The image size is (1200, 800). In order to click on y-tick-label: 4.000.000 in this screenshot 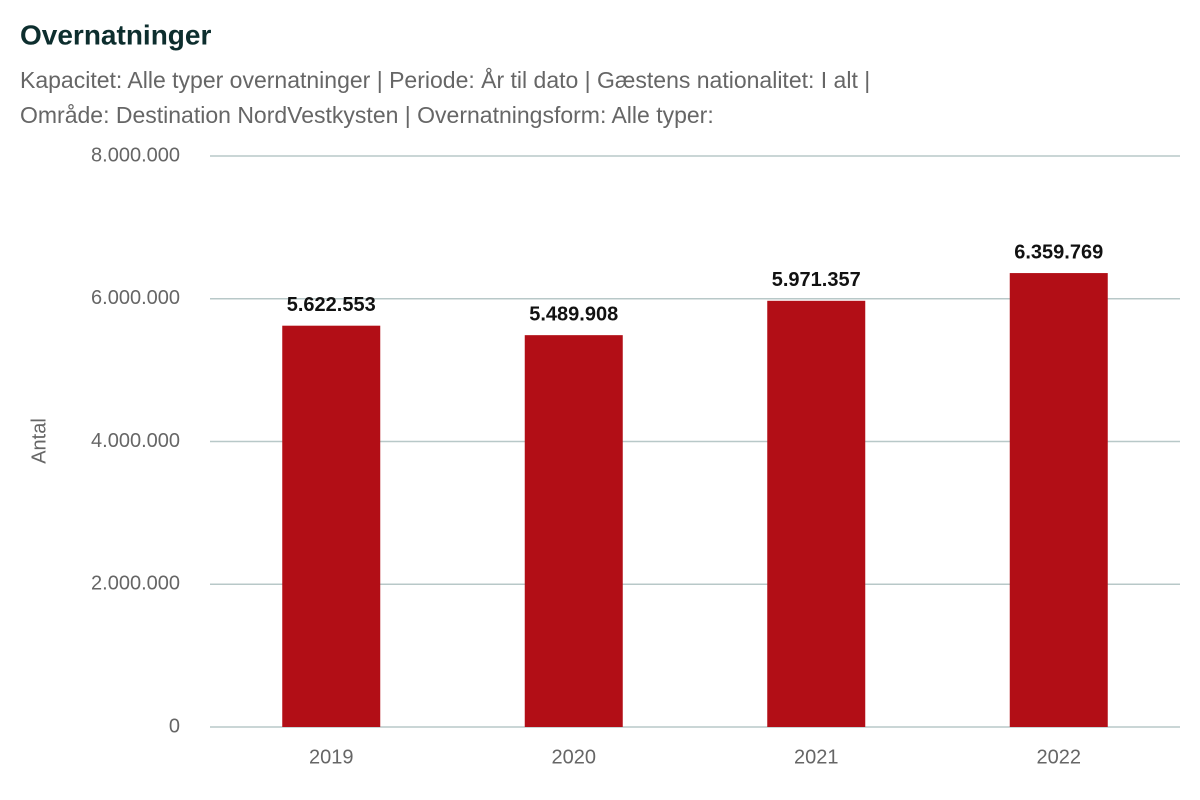, I will do `click(135, 441)`.